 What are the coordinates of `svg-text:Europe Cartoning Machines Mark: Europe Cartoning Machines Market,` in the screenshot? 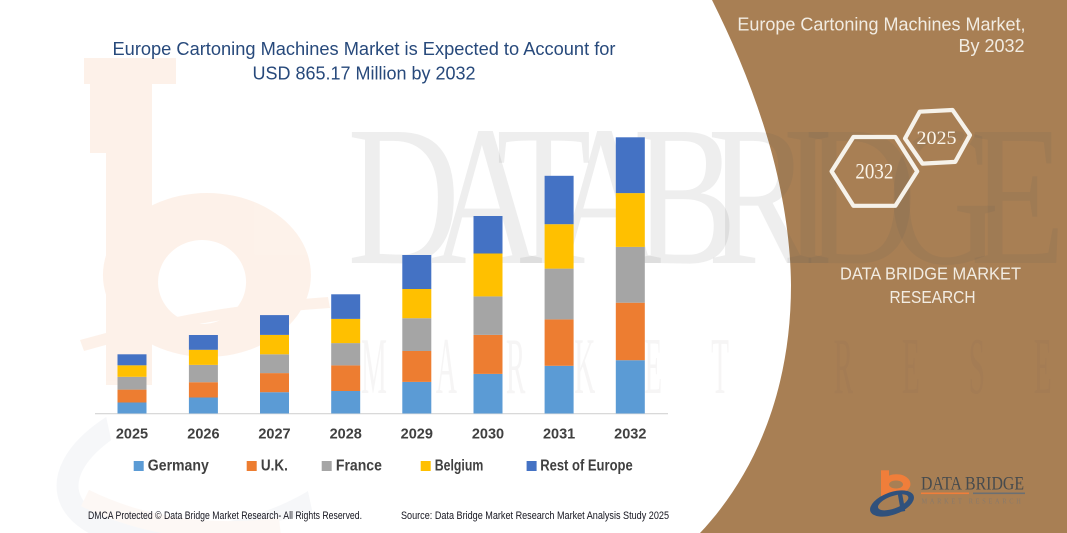 It's located at (881, 25).